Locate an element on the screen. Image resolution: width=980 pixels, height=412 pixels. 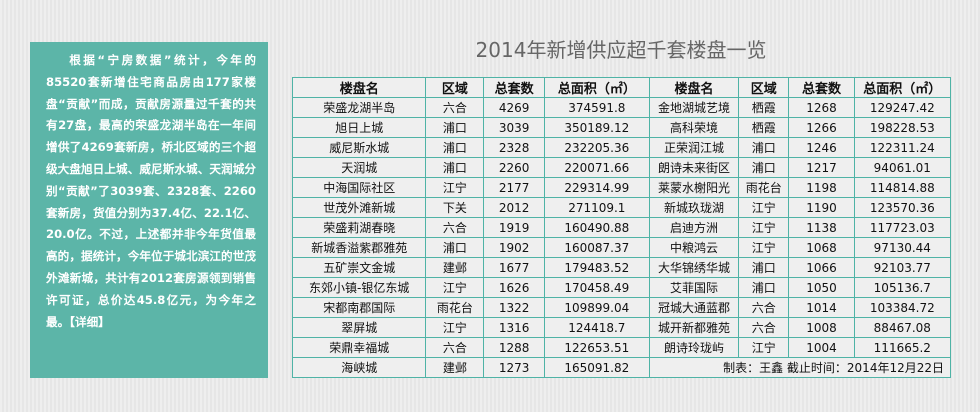
table-row: 荣盛莉湖春晓 六合 1919 160490.88 启迪方洲 江宁 1138 117723.03 is located at coordinates (621, 227).